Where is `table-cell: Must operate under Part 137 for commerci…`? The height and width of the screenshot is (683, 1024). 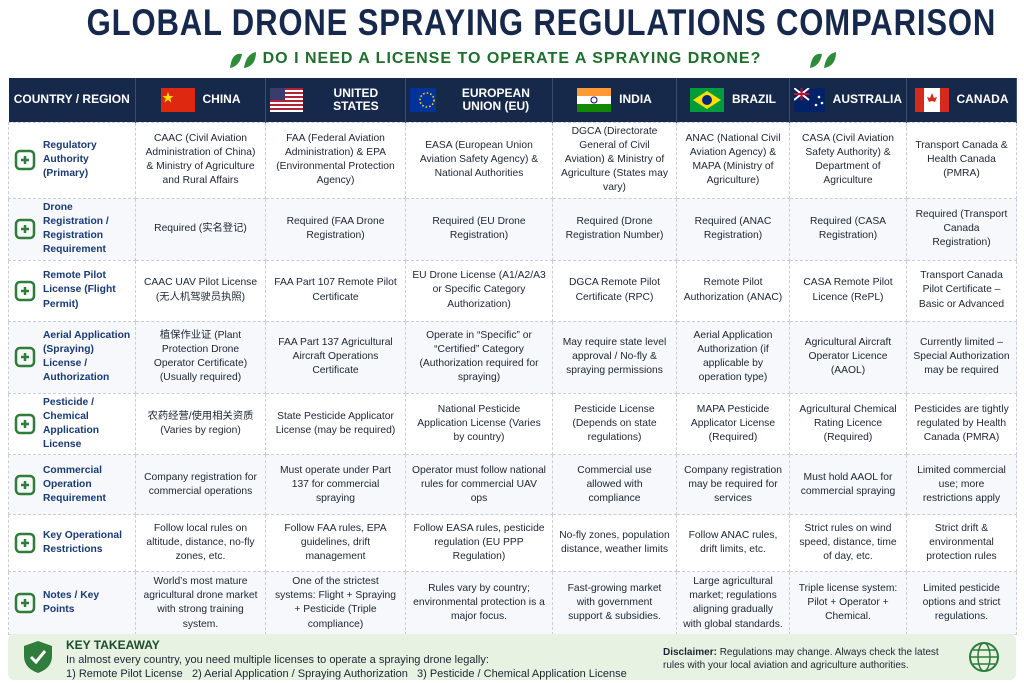 table-cell: Must operate under Part 137 for commerci… is located at coordinates (335, 485).